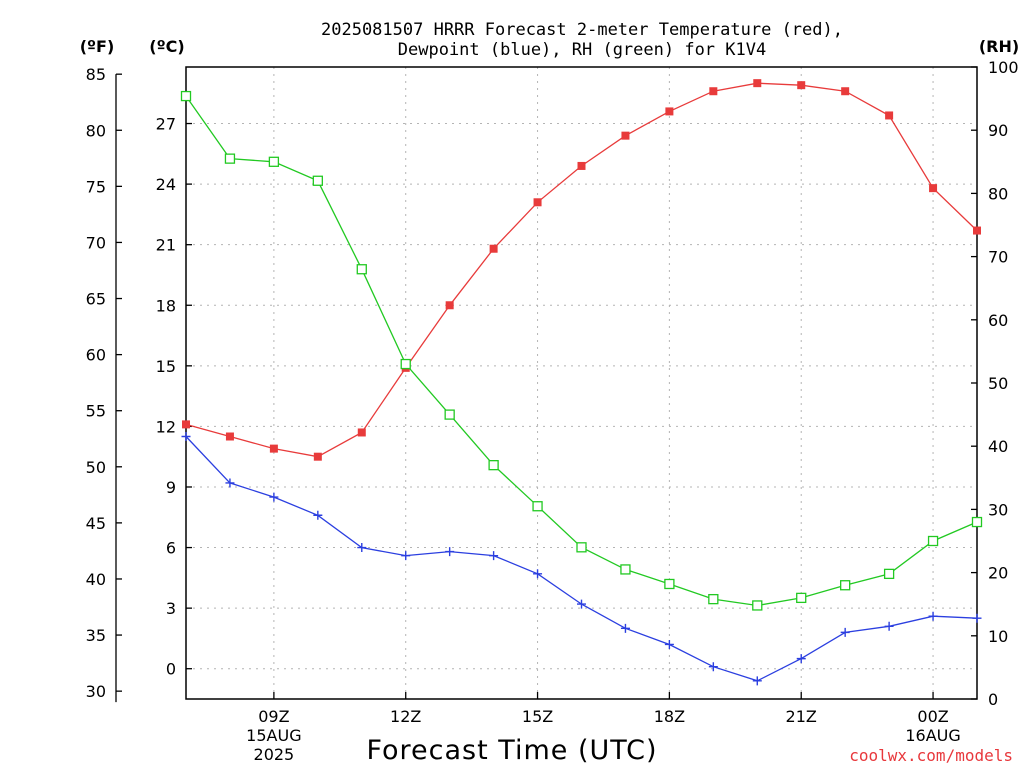  Describe the element at coordinates (999, 46) in the screenshot. I see `rh-unit-label: (RH)` at that location.